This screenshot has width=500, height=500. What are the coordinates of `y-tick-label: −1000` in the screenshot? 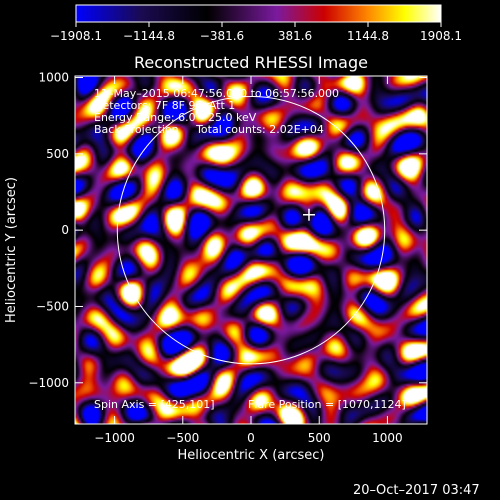 It's located at (48, 383).